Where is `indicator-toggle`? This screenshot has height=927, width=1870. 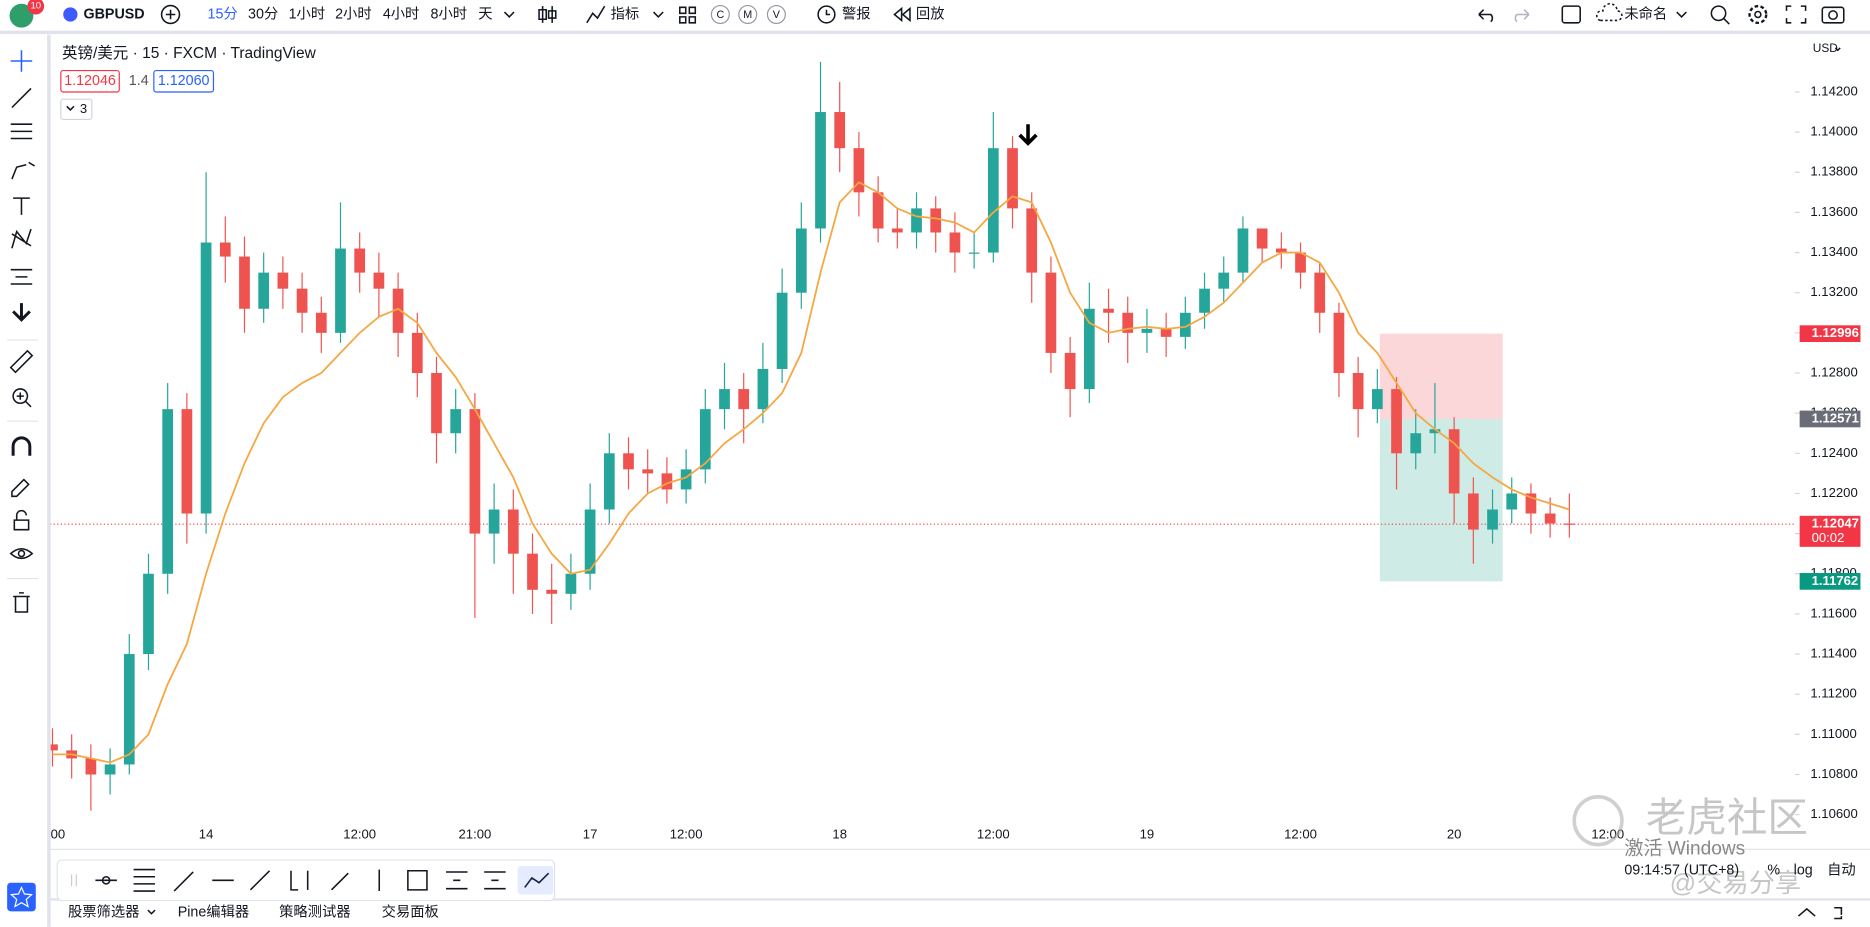 indicator-toggle is located at coordinates (76, 109).